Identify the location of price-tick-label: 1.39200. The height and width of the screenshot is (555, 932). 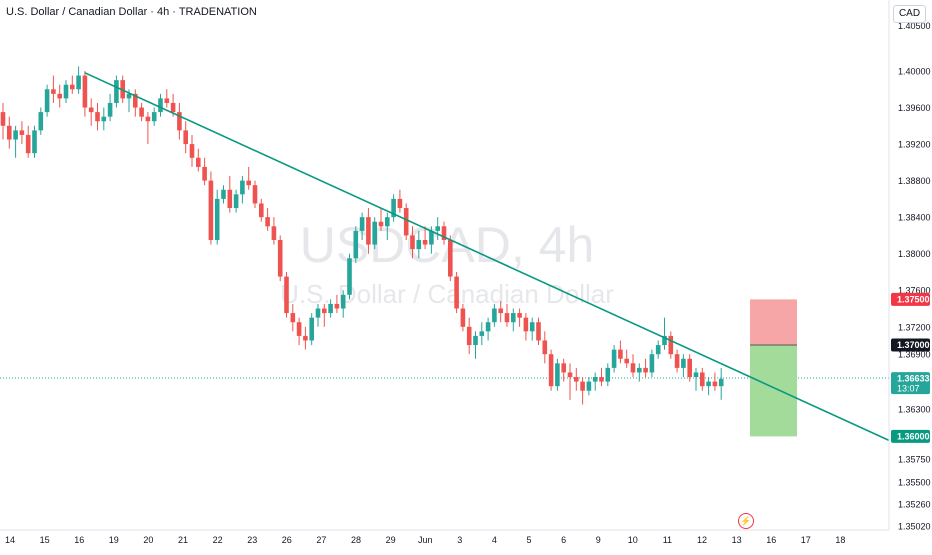
(914, 145).